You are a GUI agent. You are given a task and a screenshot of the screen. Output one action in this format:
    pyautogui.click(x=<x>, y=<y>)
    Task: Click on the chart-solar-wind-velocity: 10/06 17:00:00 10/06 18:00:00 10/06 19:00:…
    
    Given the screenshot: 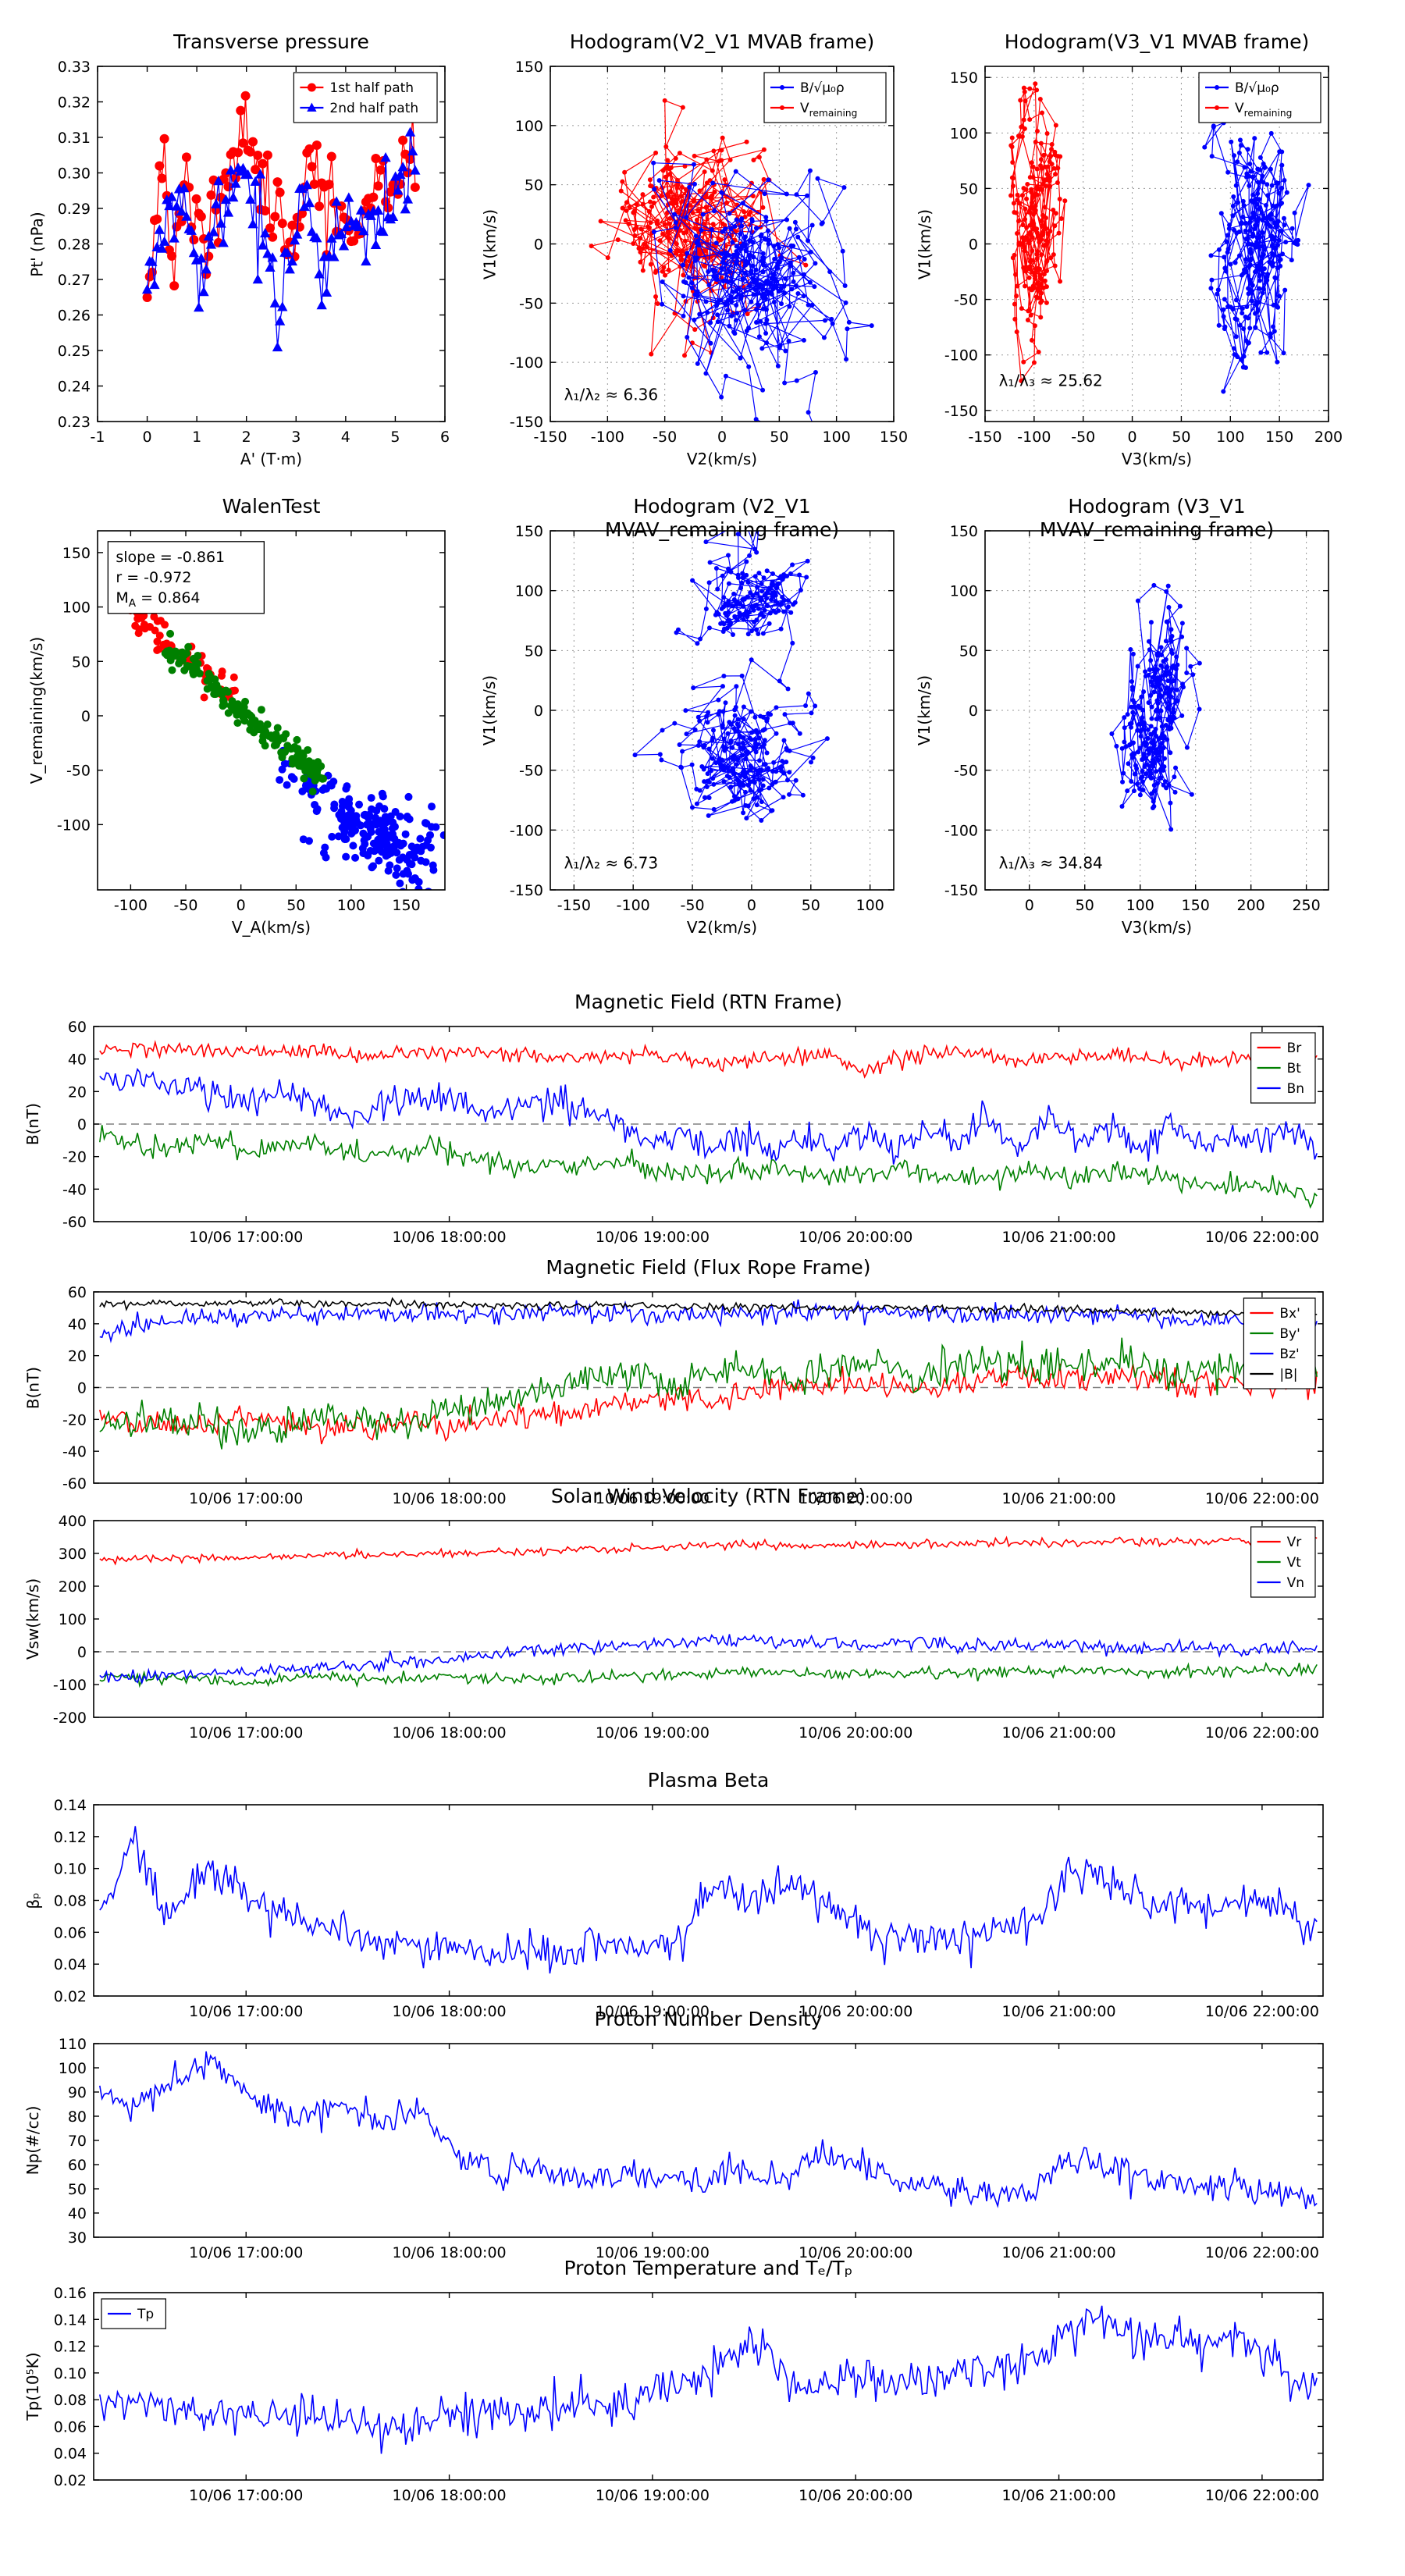 What is the action you would take?
    pyautogui.click(x=688, y=1627)
    